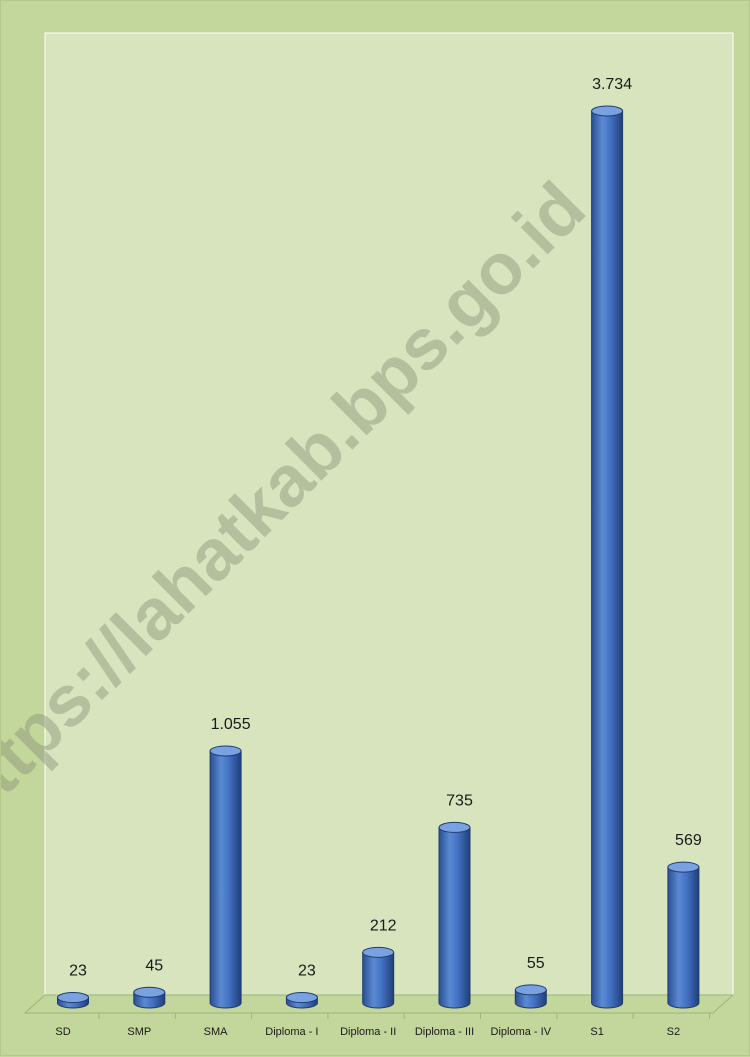 The image size is (750, 1057). What do you see at coordinates (139, 1032) in the screenshot?
I see `category-label: SMP` at bounding box center [139, 1032].